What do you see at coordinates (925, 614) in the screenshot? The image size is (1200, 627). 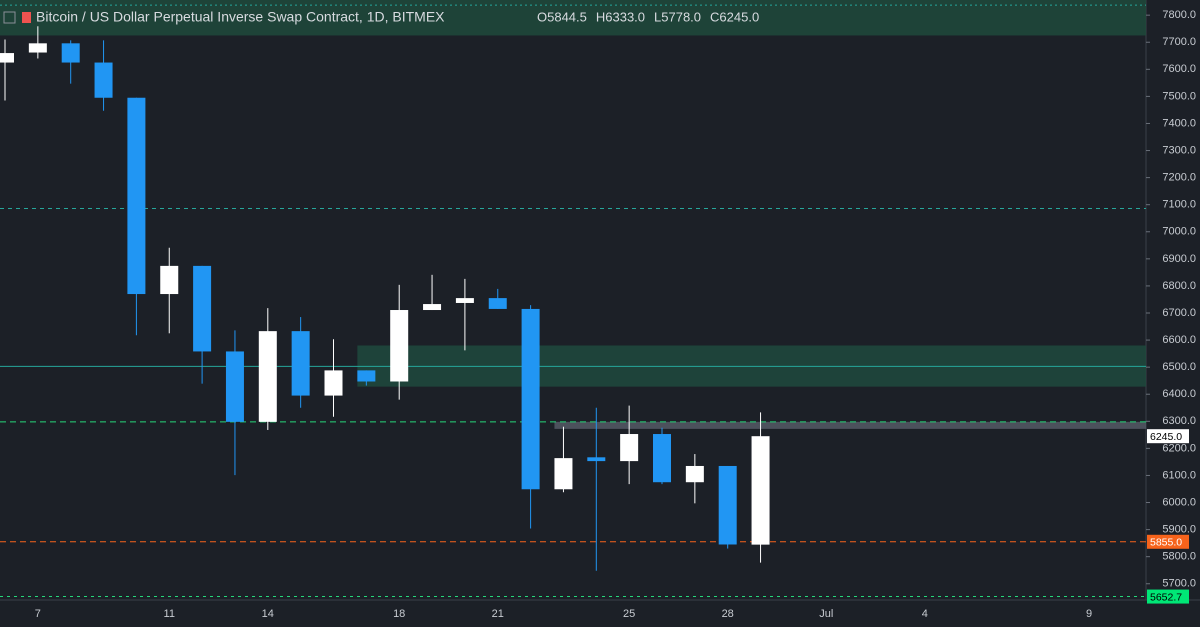 I see `x-tick-label: 4` at bounding box center [925, 614].